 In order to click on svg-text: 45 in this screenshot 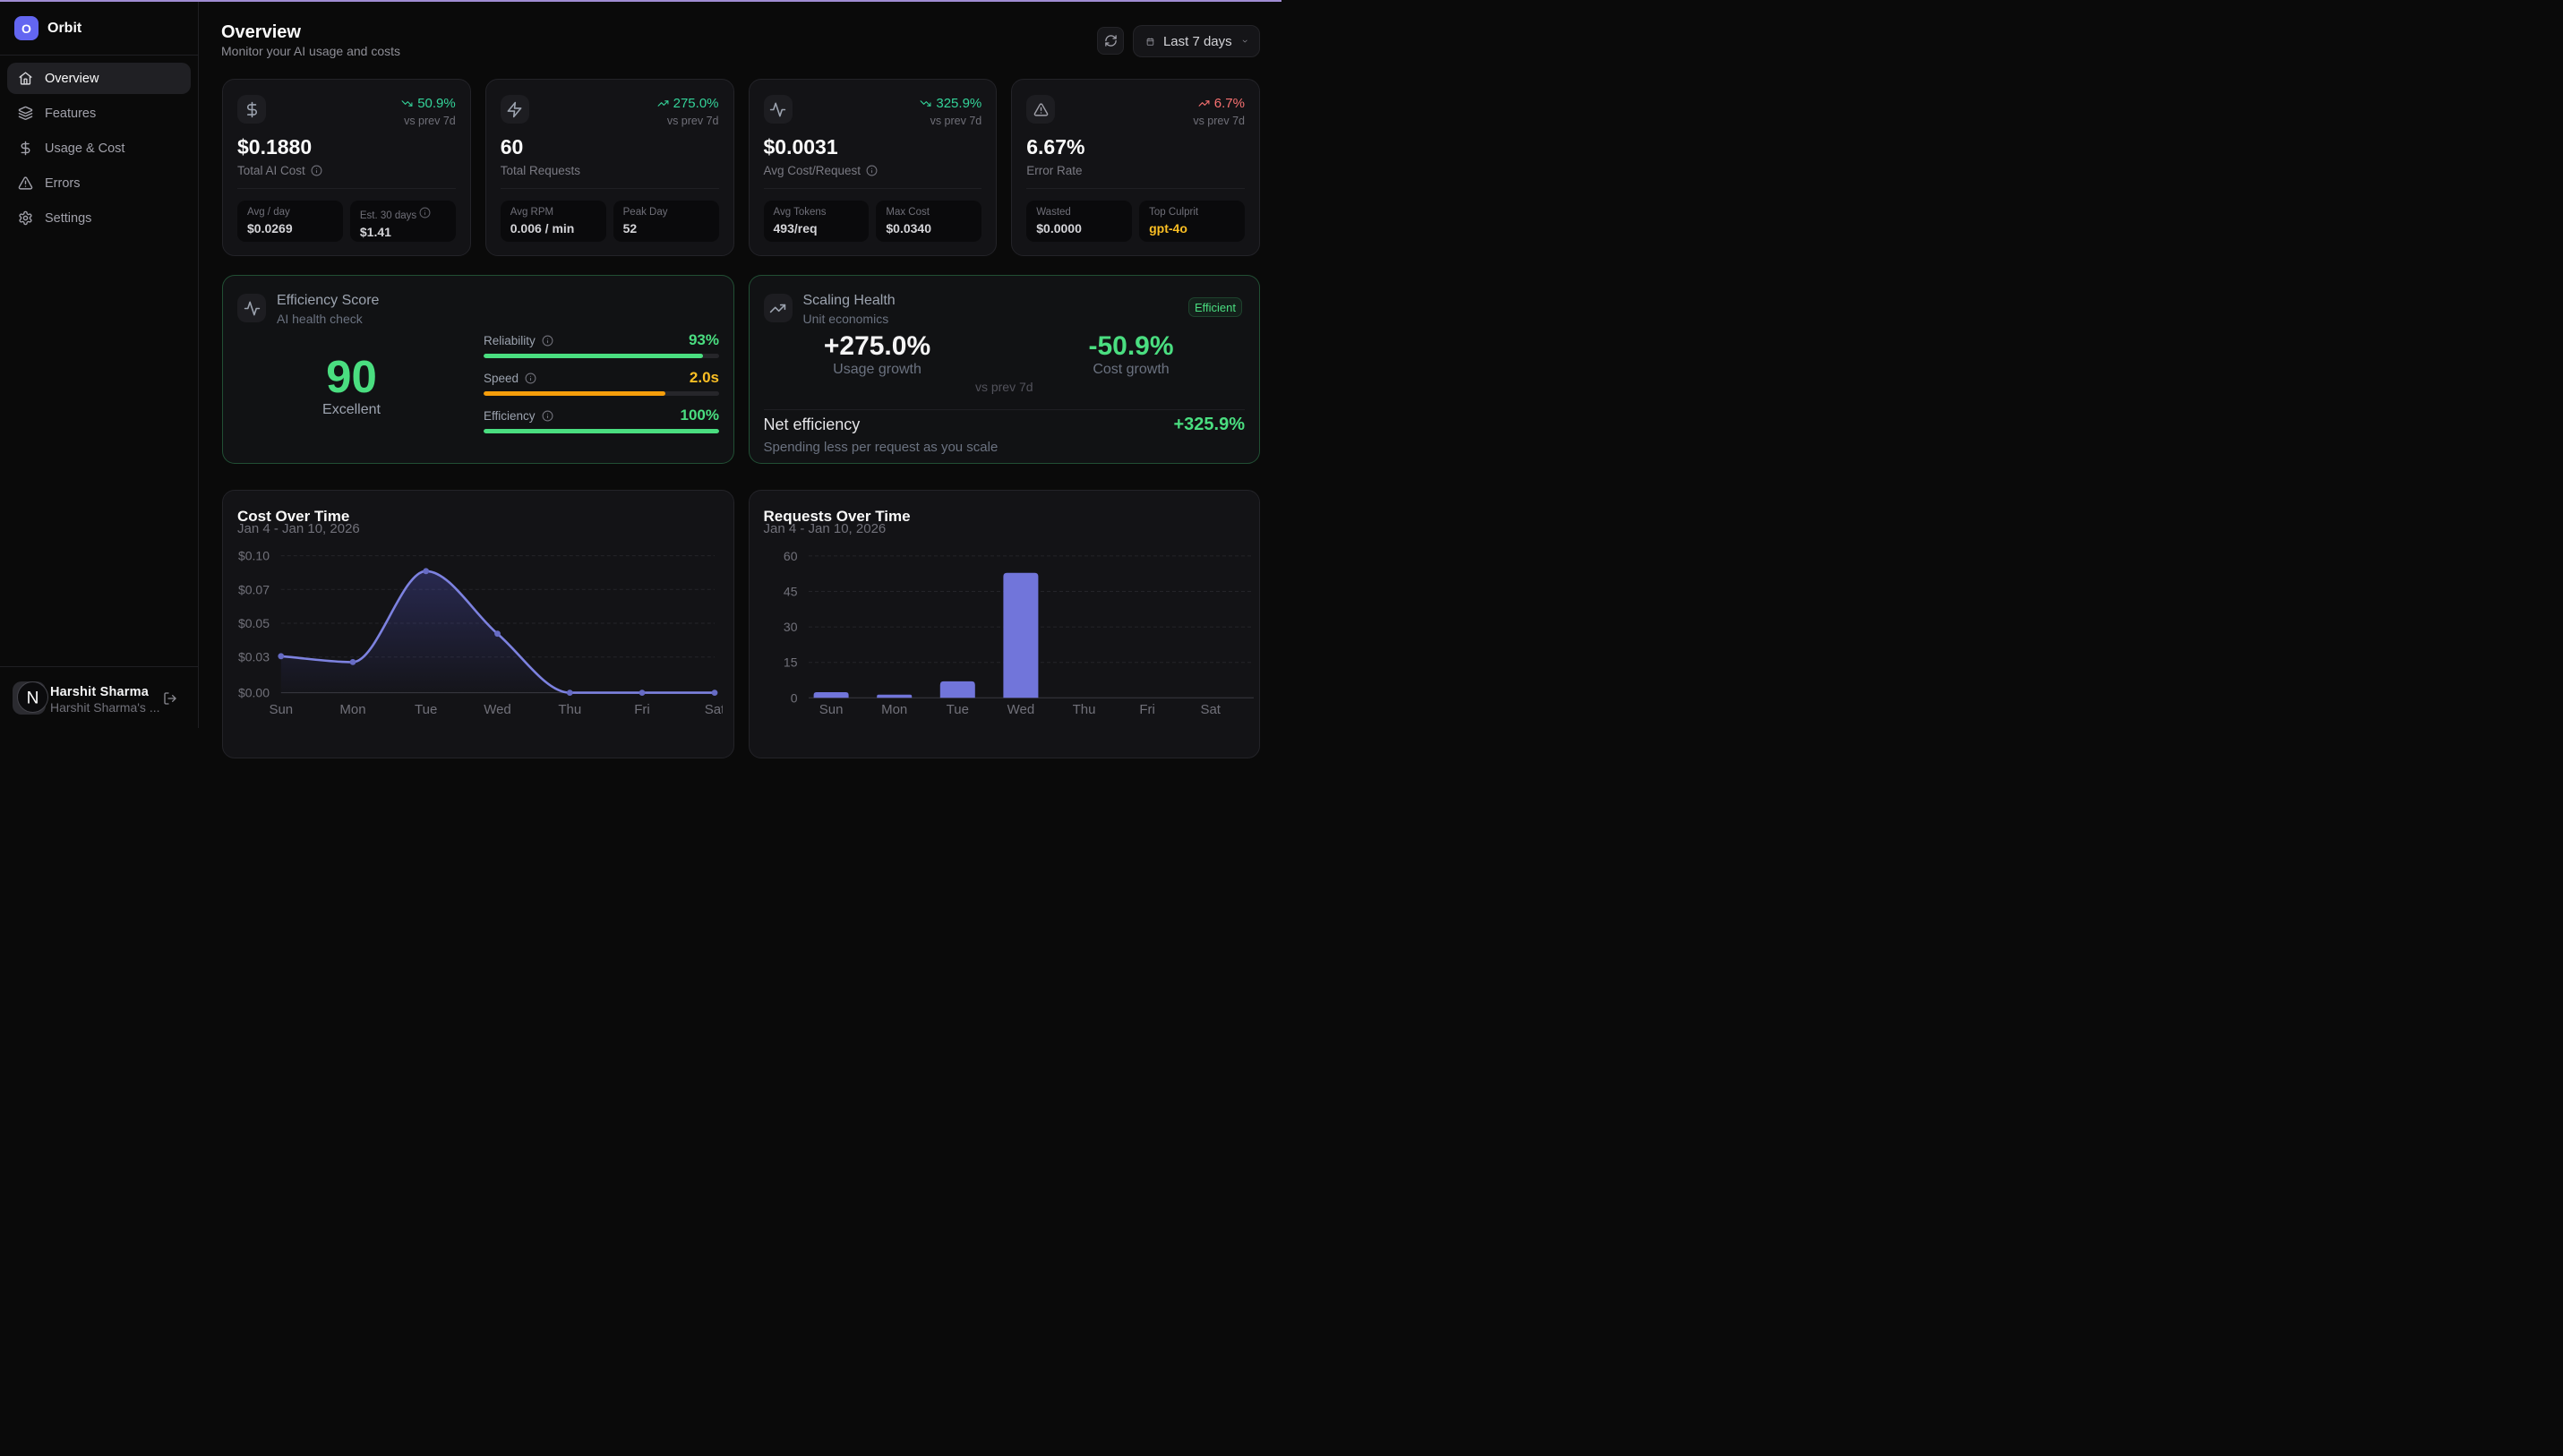, I will do `click(790, 592)`.